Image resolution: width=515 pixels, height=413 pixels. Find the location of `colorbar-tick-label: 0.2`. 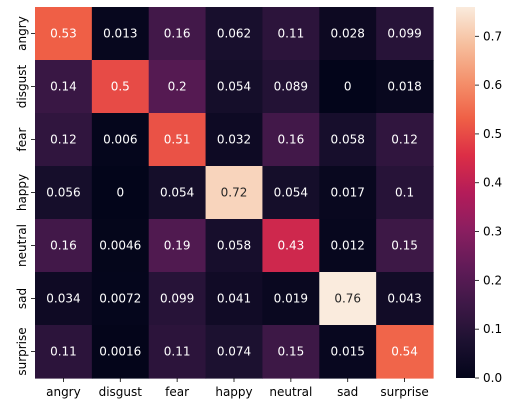

colorbar-tick-label: 0.2 is located at coordinates (492, 280).